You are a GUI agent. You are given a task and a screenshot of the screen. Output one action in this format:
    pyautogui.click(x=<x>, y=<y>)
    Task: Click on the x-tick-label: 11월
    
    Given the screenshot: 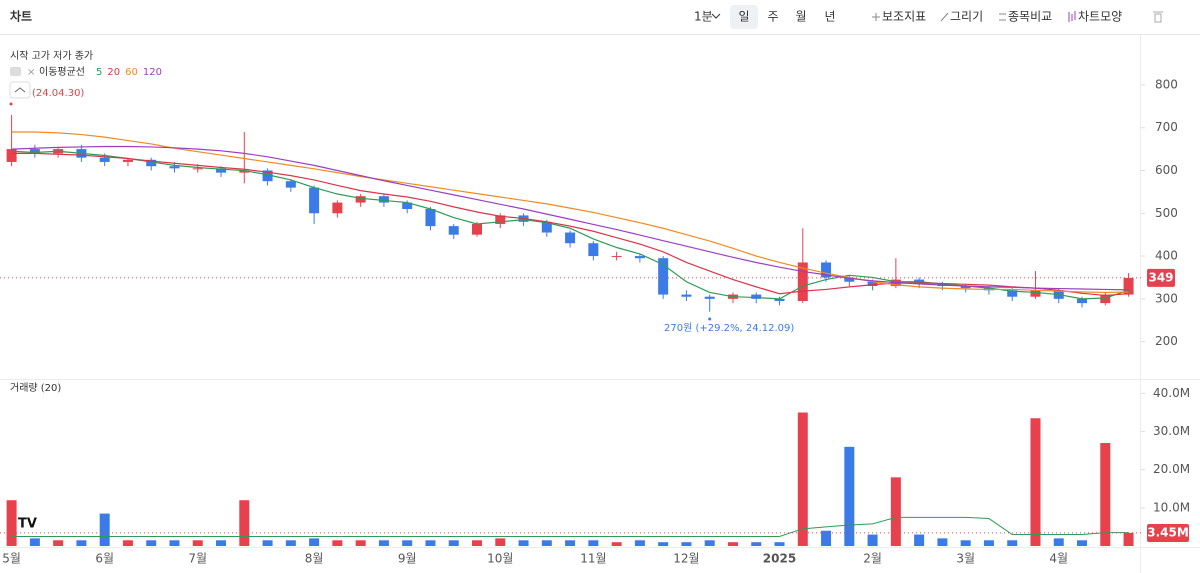 What is the action you would take?
    pyautogui.click(x=593, y=559)
    